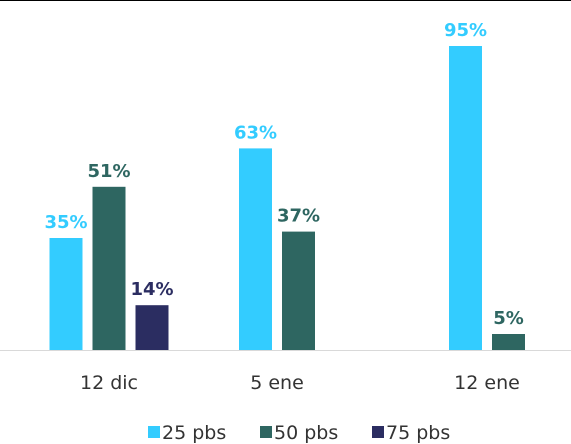  Describe the element at coordinates (298, 216) in the screenshot. I see `value-label-5-ene-50-pbs: 37%` at that location.